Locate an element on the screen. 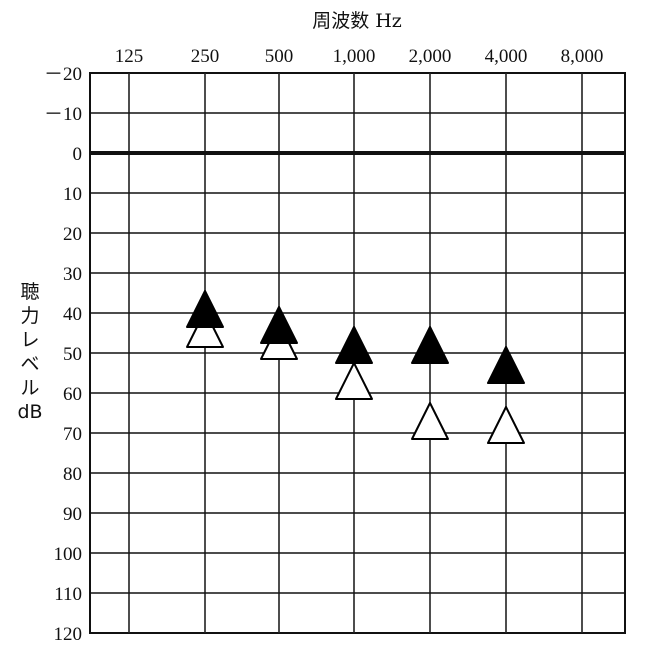  y-tick-label: 50 is located at coordinates (72, 354).